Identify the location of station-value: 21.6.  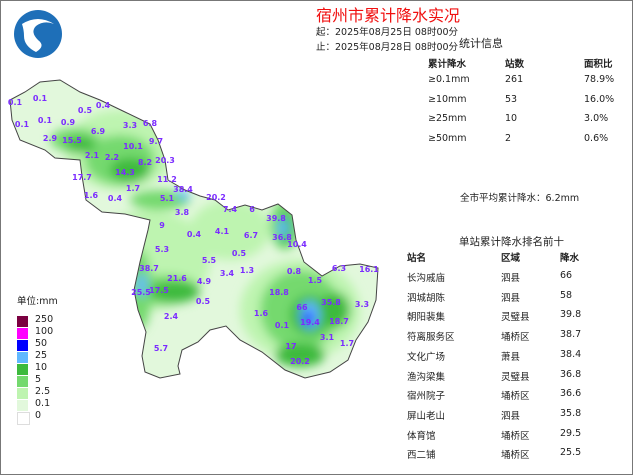
(177, 278).